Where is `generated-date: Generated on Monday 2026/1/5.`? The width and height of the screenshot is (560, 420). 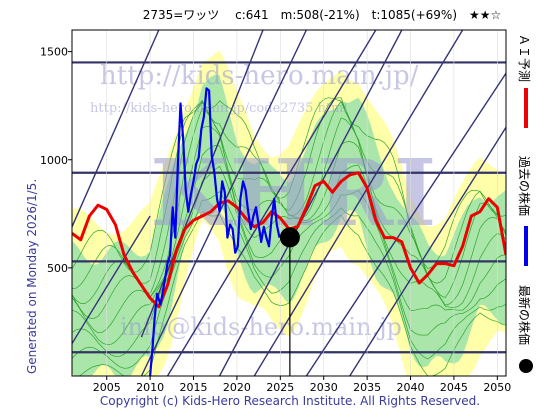
generated-date: Generated on Monday 2026/1/5. is located at coordinates (32, 276).